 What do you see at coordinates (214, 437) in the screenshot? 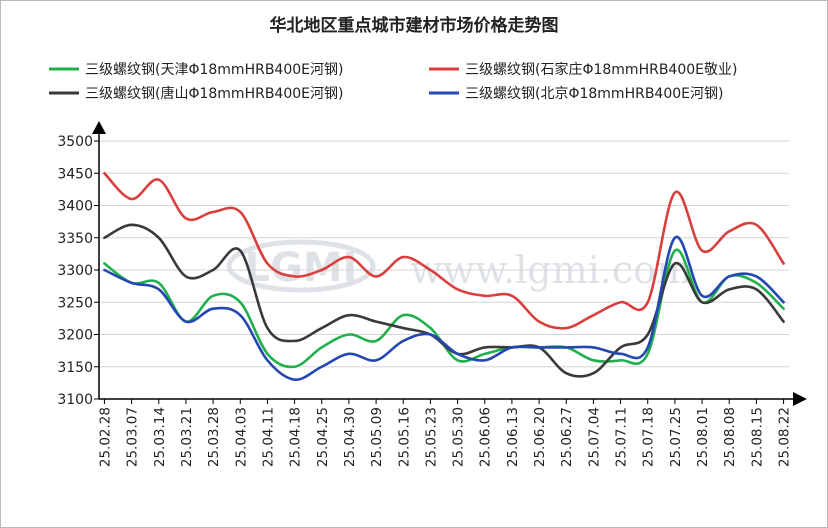
I see `x-tick-label-4: 25.03.28` at bounding box center [214, 437].